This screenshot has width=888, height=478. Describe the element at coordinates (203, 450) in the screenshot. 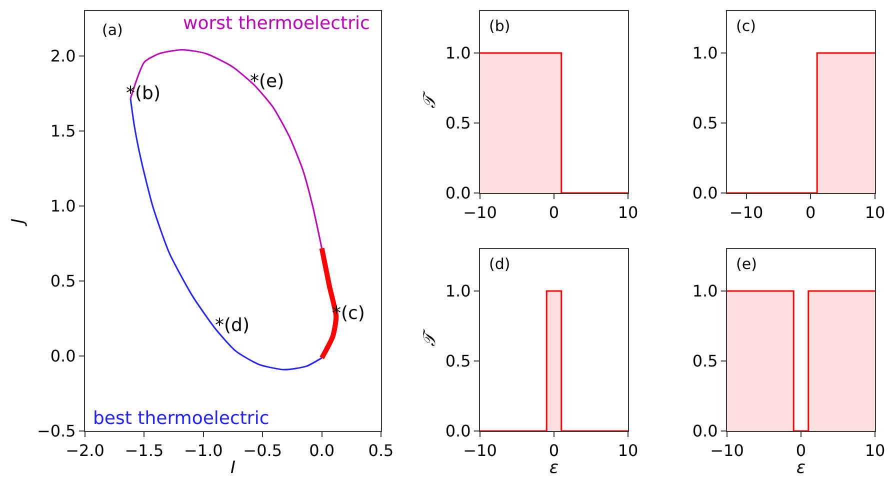

I see `x-tick-label: −1.0` at that location.